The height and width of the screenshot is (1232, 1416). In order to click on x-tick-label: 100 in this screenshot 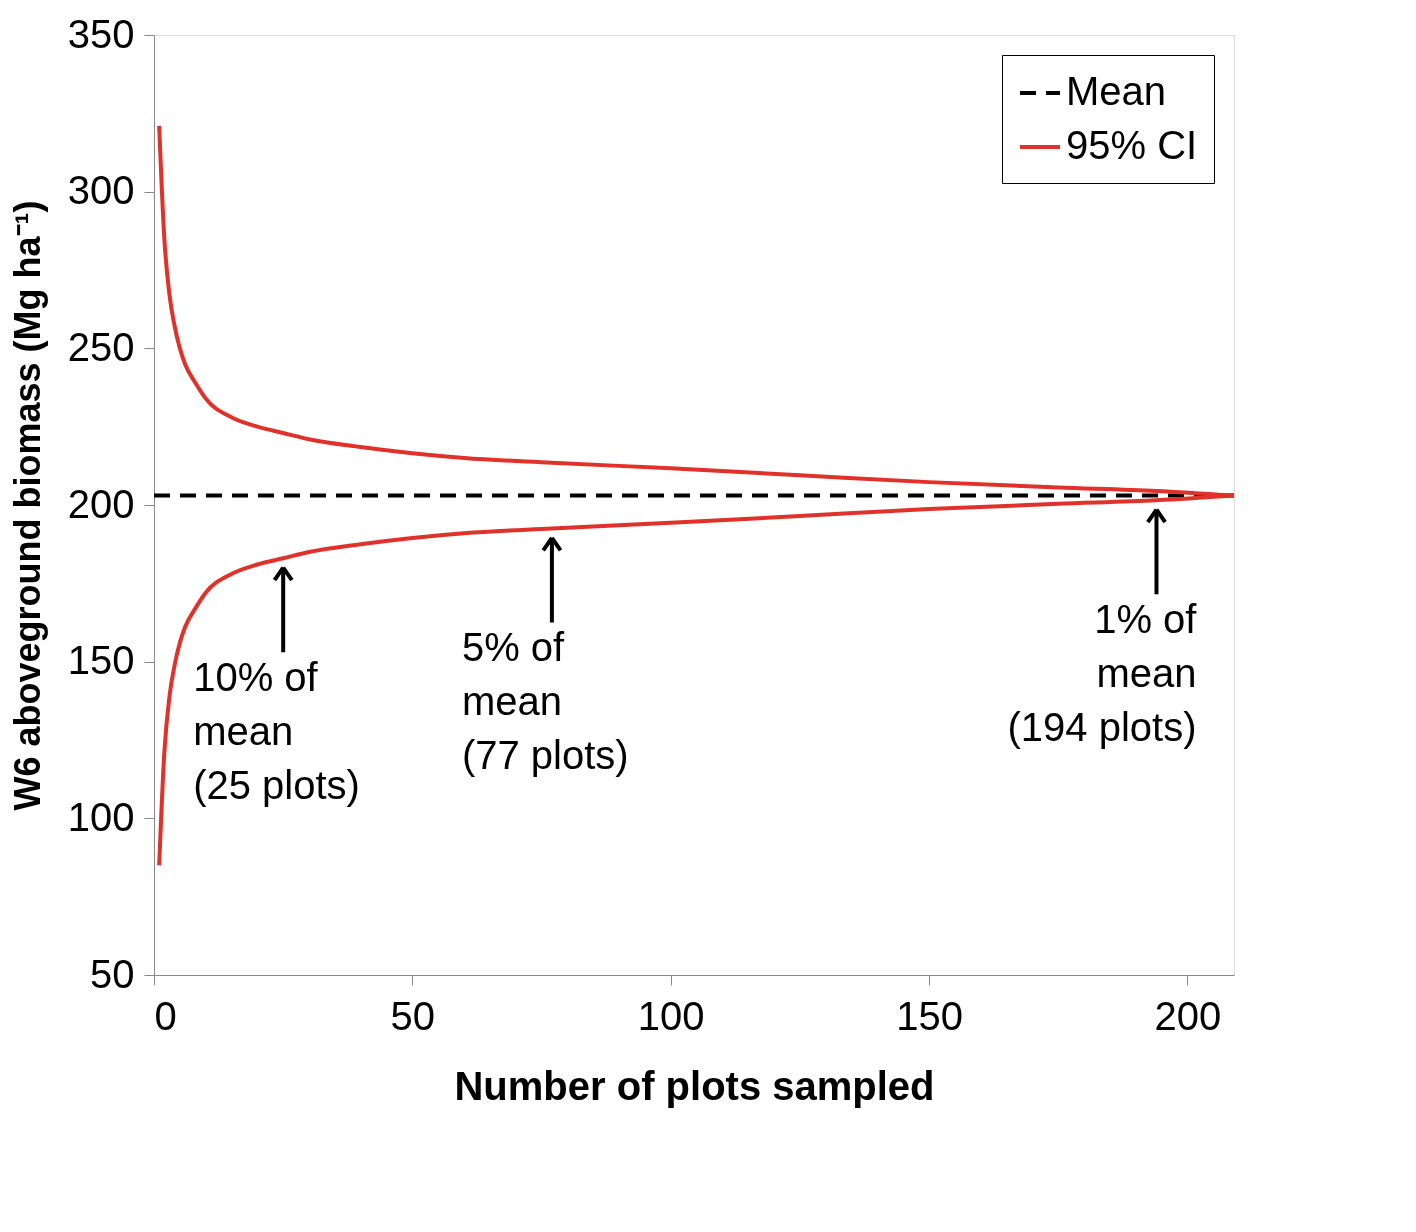, I will do `click(671, 1015)`.